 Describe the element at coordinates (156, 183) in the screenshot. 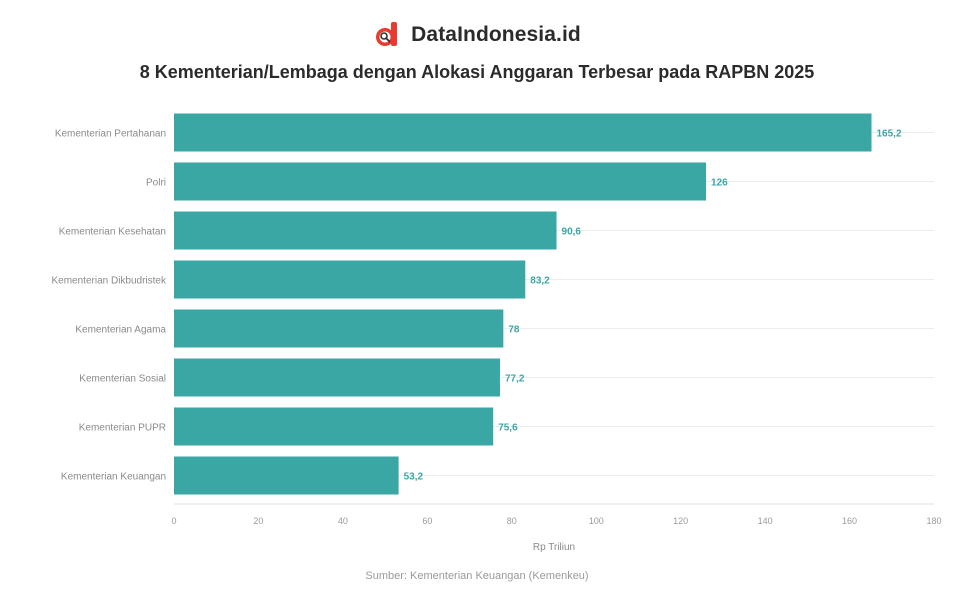

I see `y-tick-label: Polri` at that location.